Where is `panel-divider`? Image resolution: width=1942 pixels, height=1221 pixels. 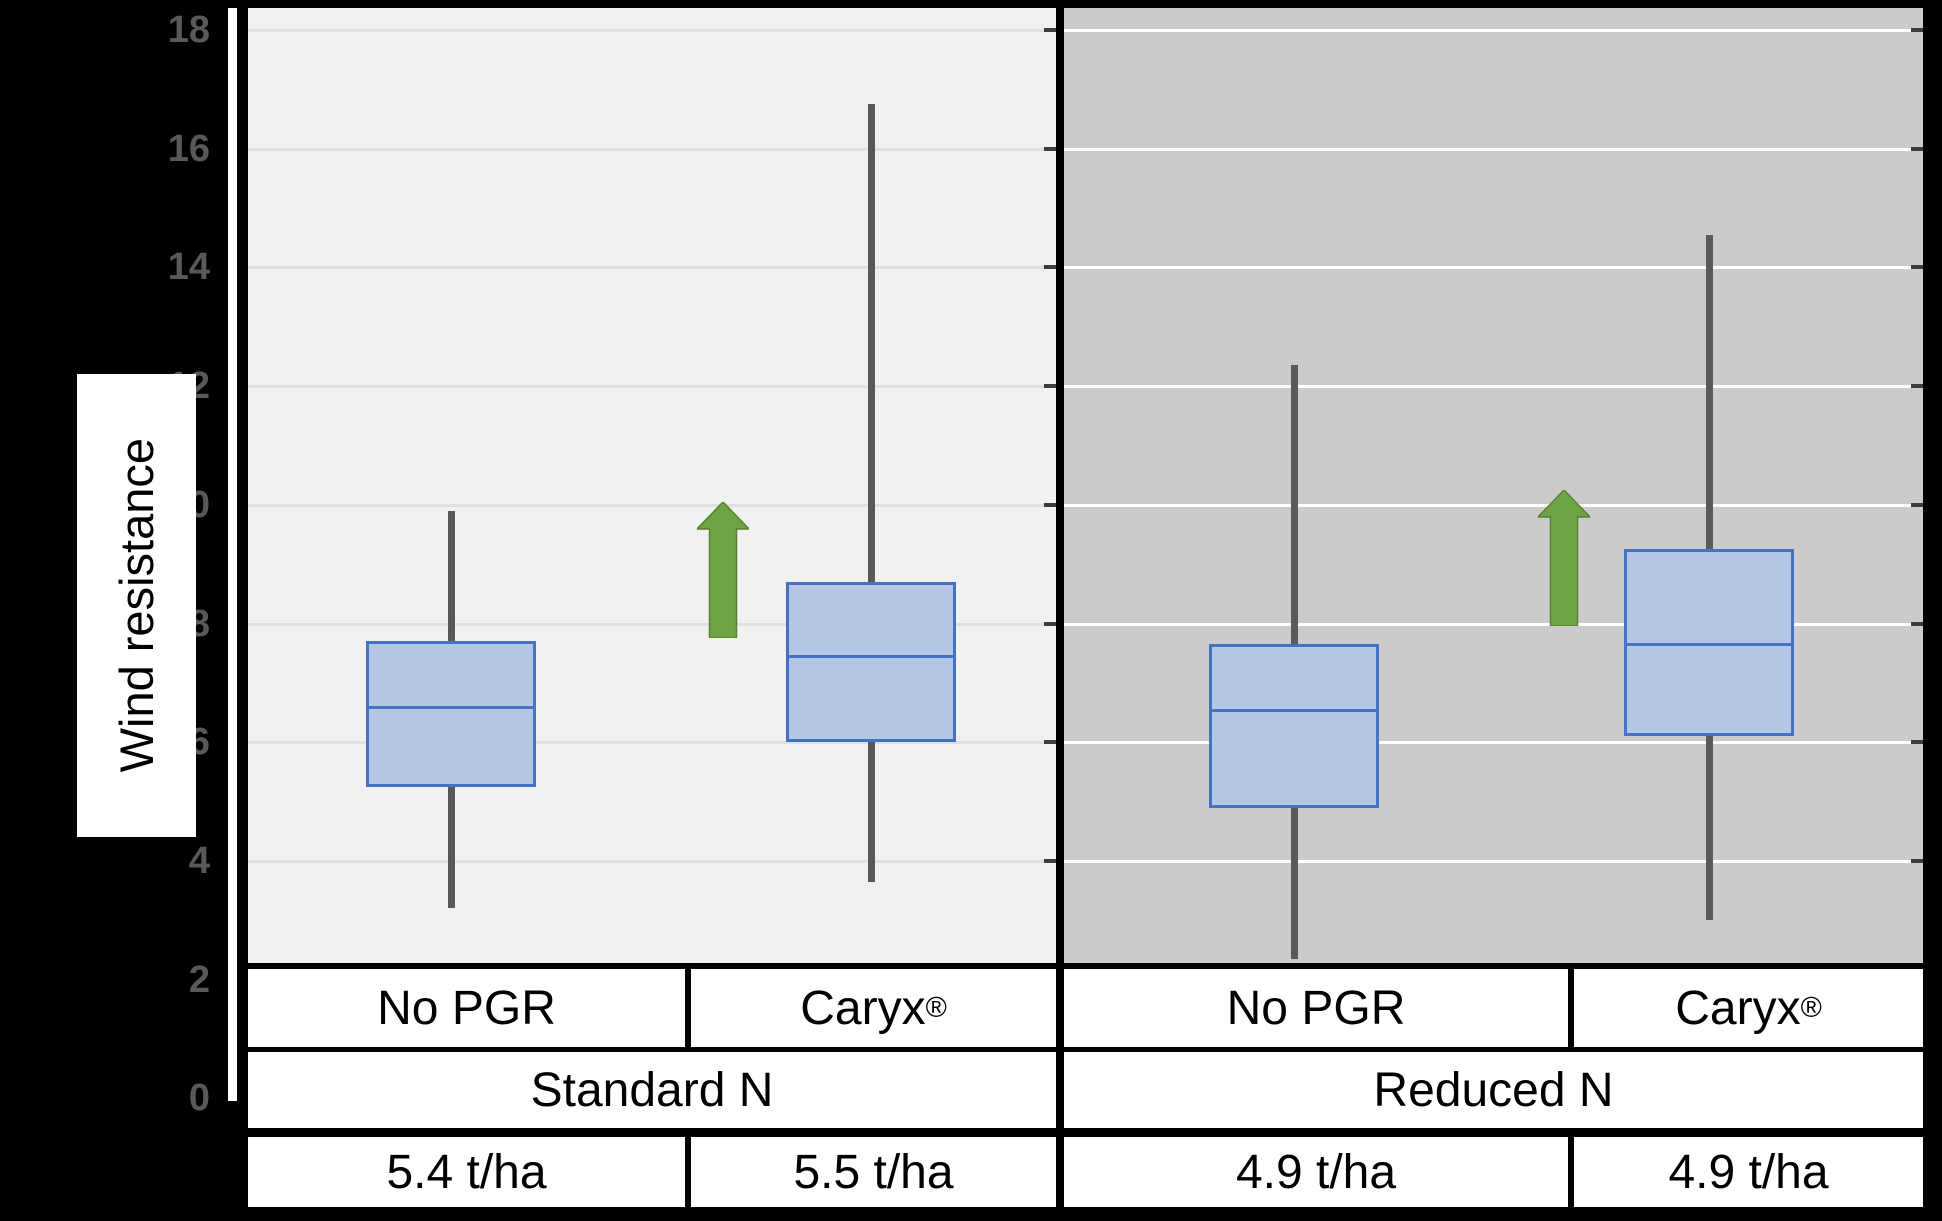
panel-divider is located at coordinates (1060, 610).